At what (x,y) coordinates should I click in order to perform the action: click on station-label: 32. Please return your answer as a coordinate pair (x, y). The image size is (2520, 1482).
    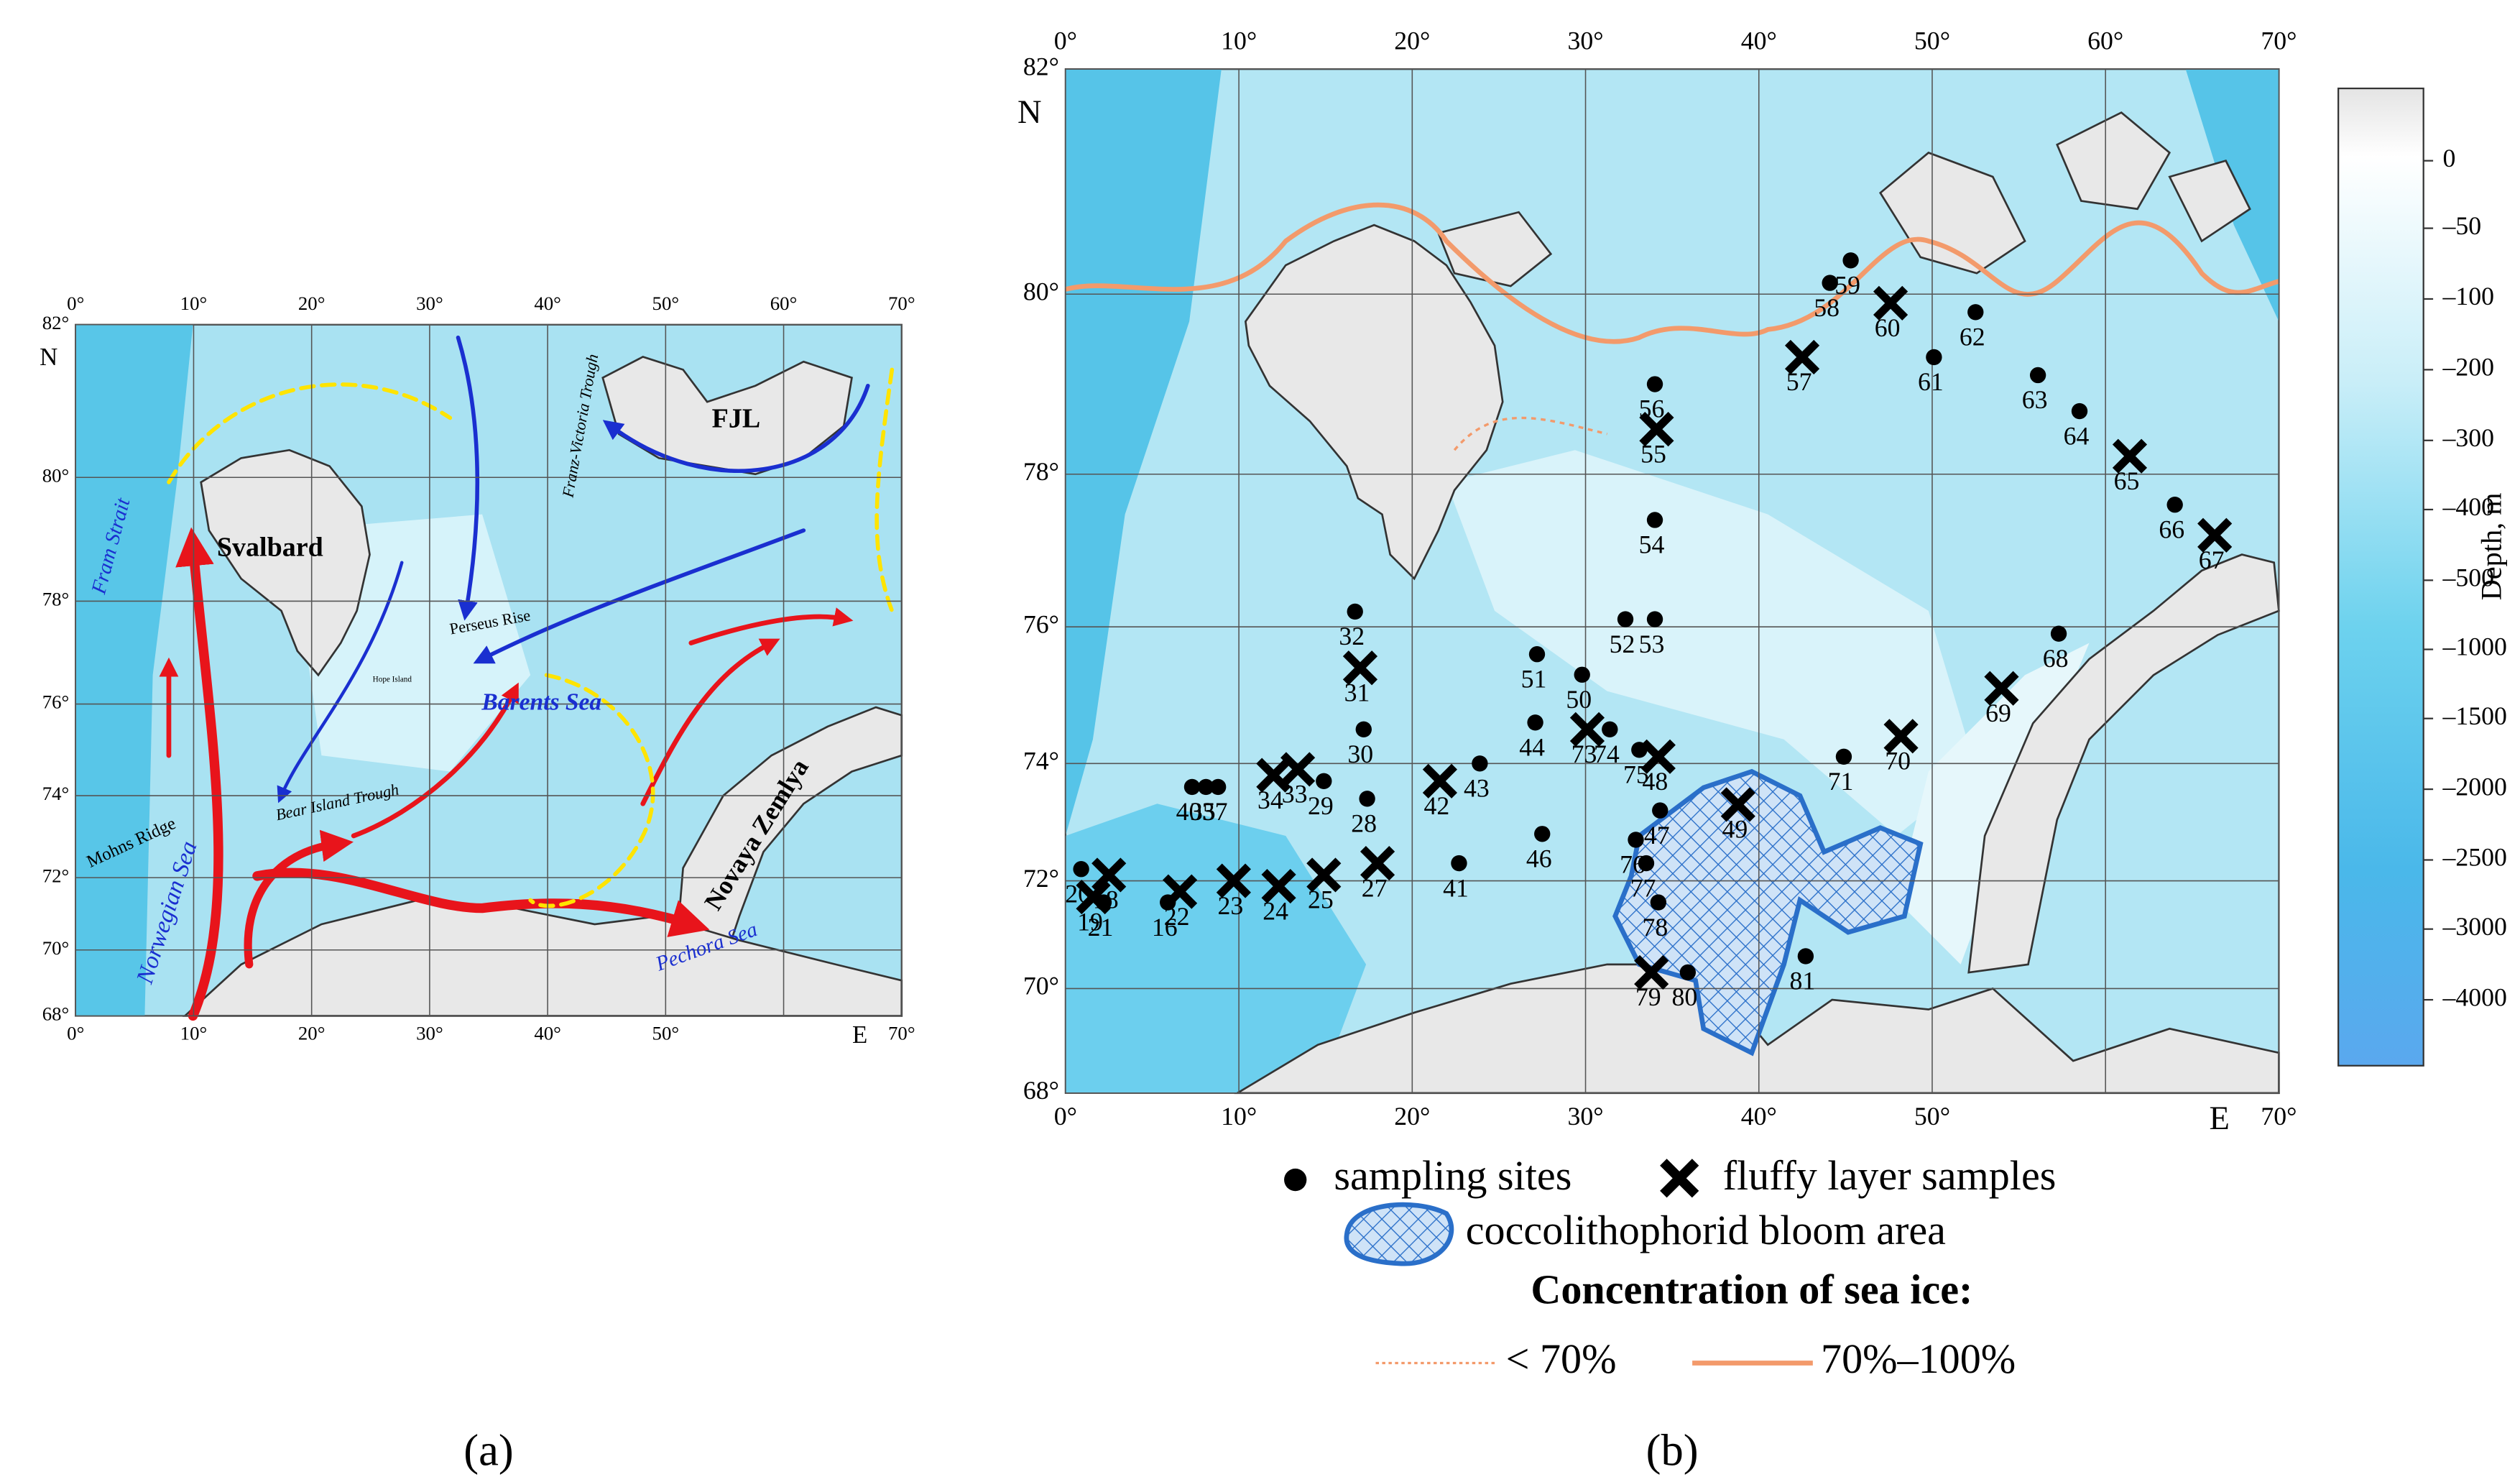
    Looking at the image, I should click on (1352, 636).